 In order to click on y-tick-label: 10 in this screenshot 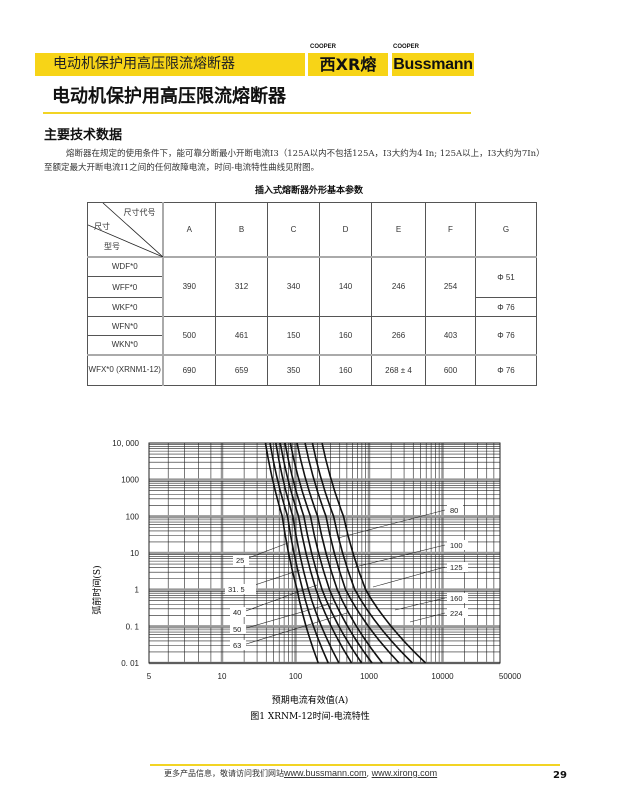, I will do `click(134, 553)`.